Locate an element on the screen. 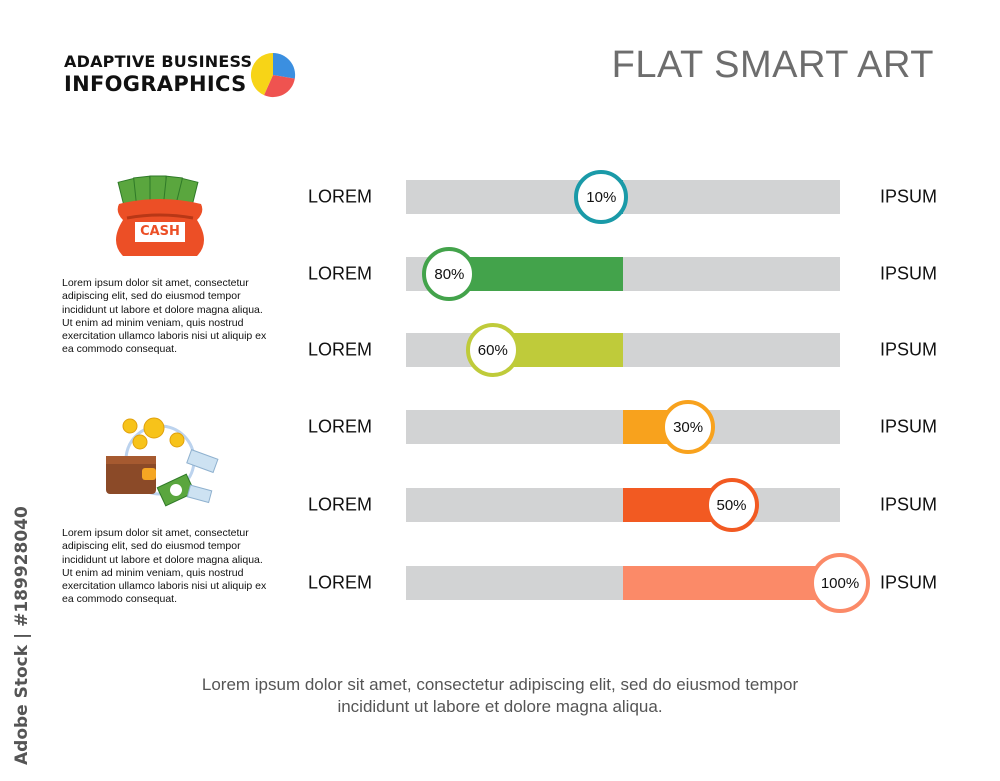 This screenshot has height=781, width=1000. chart-row: LOREM 60% IPSUM is located at coordinates (500, 350).